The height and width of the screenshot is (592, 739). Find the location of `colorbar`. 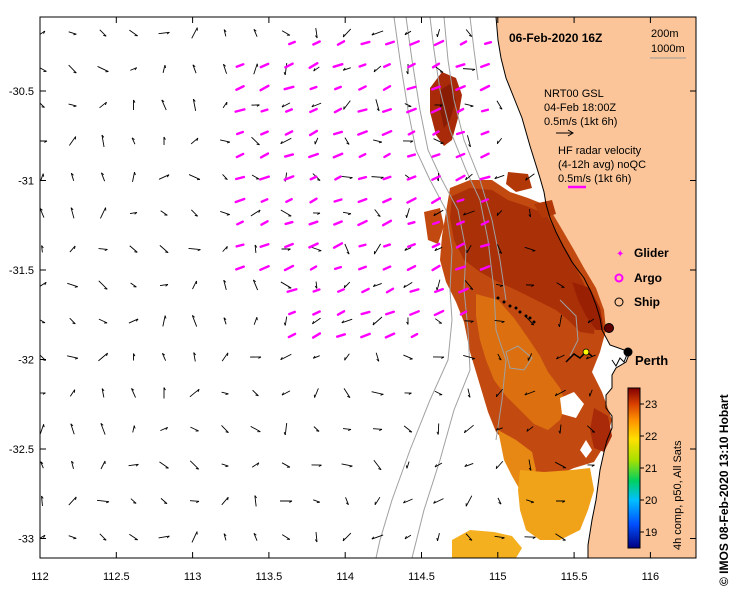

colorbar is located at coordinates (634, 468).